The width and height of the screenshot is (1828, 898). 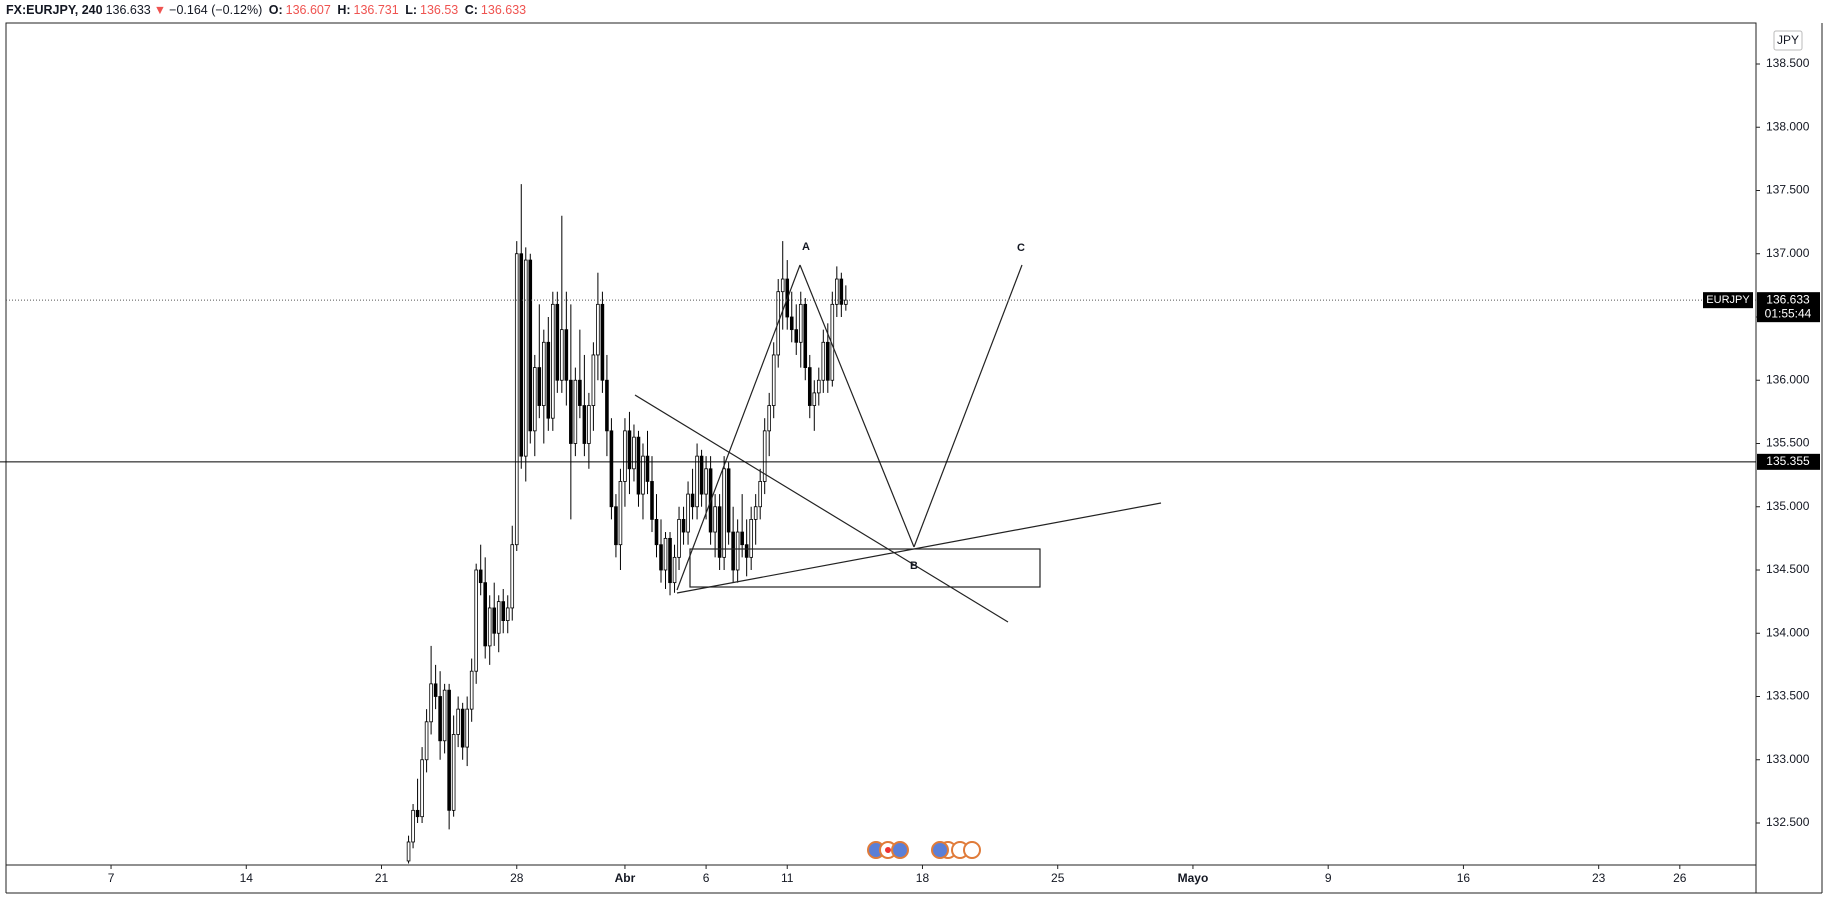 I want to click on symbol-tag, so click(x=1728, y=300).